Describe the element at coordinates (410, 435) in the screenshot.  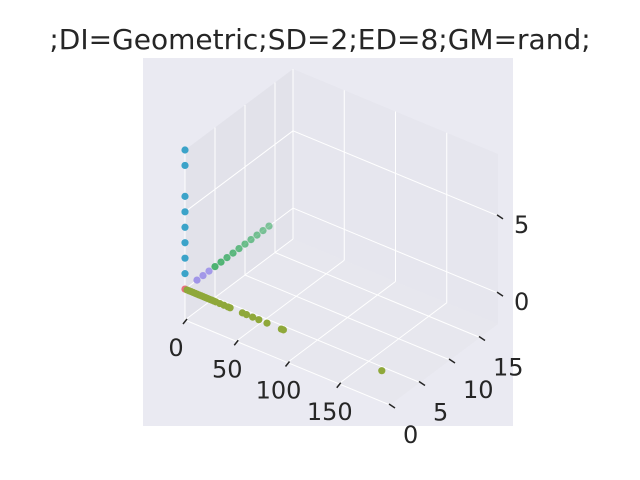
I see `y-tick-label: 0` at that location.